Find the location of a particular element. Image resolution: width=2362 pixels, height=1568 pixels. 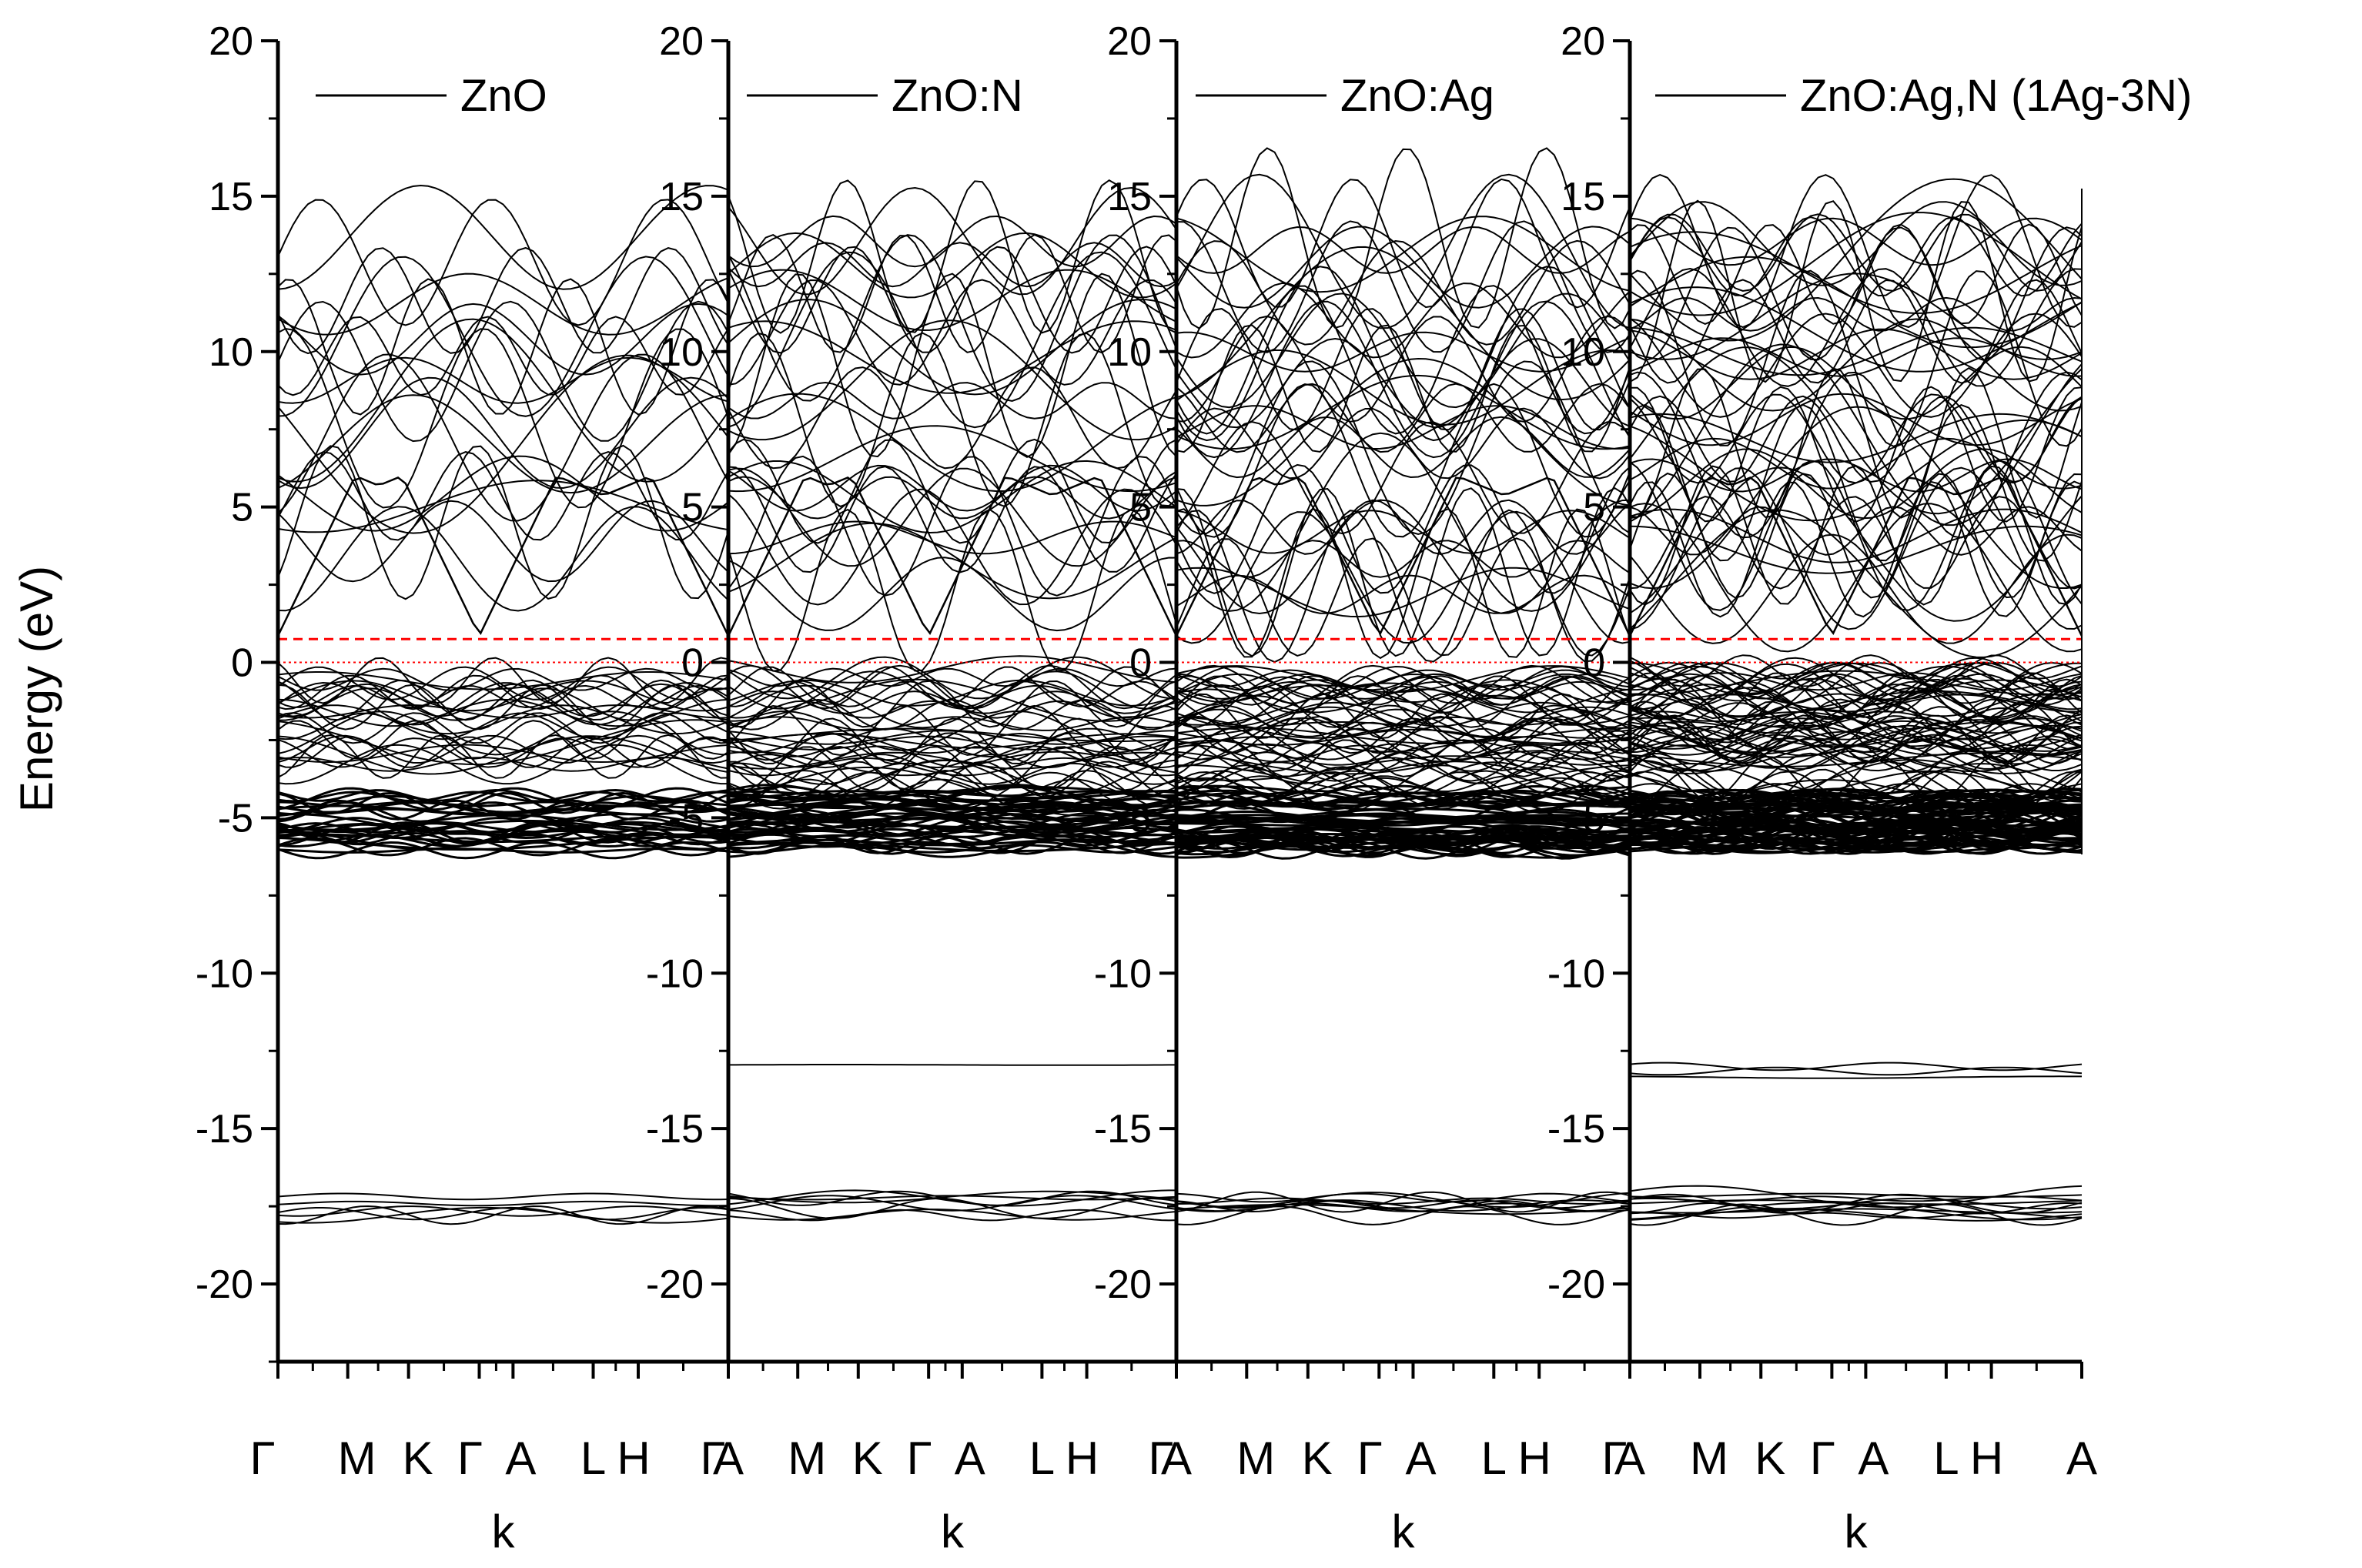

y-tick-label: 10 is located at coordinates (1583, 352).